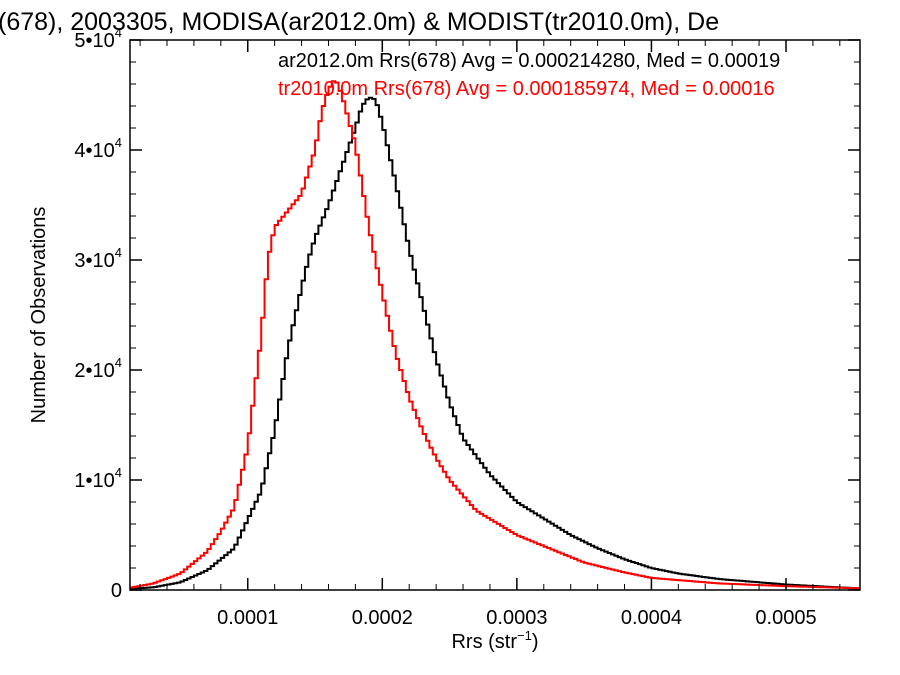 This screenshot has width=900, height=675. I want to click on x-axis-label: Rrs (str−1), so click(494, 640).